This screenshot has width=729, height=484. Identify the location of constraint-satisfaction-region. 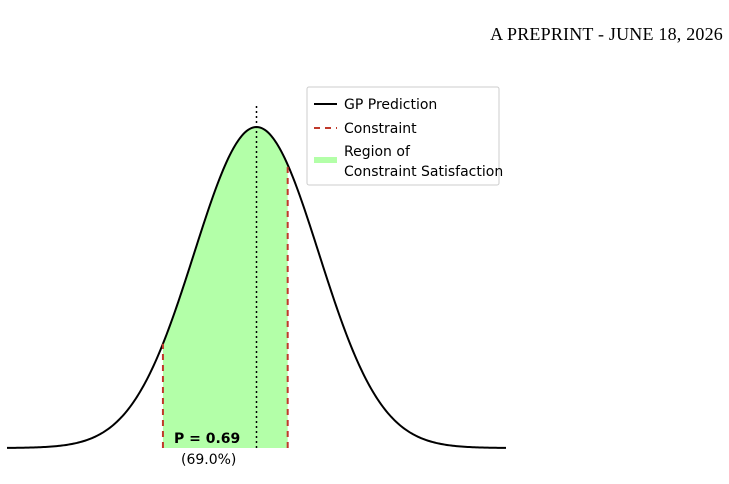
(225, 287).